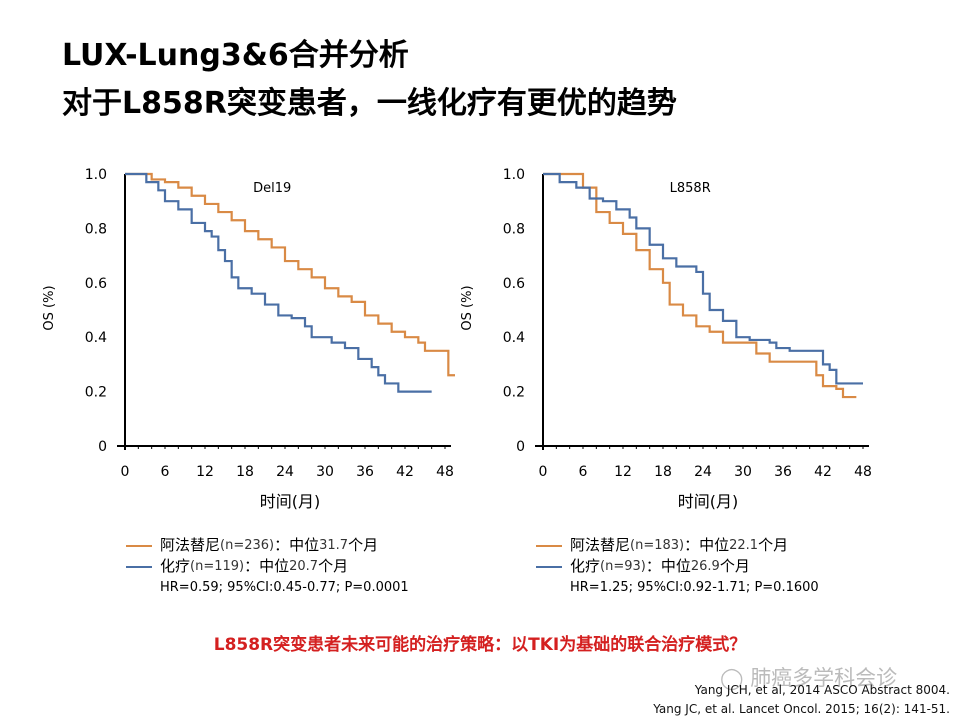  Describe the element at coordinates (235, 55) in the screenshot. I see `title-line-1: LUX-Lung3&6合并分析` at that location.